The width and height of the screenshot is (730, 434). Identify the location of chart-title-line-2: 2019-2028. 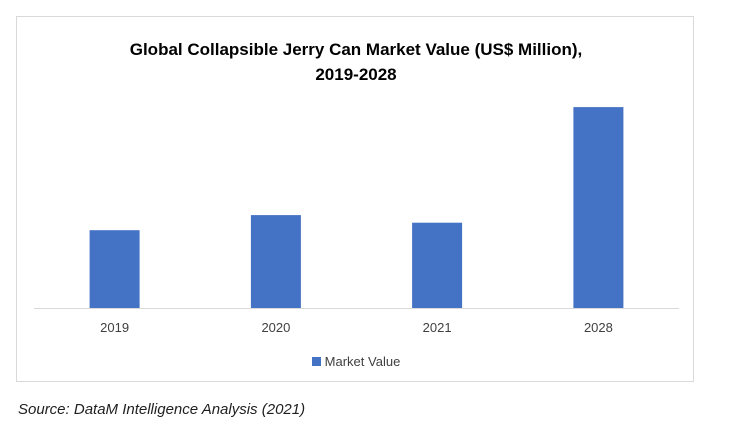
(356, 74).